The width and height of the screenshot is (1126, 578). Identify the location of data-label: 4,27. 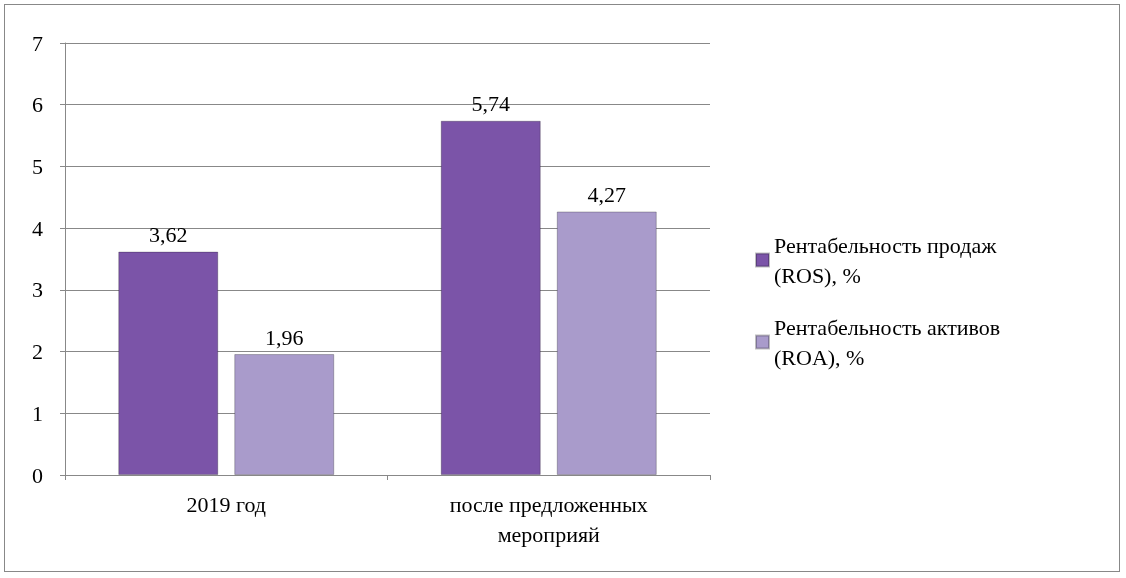
(606, 194).